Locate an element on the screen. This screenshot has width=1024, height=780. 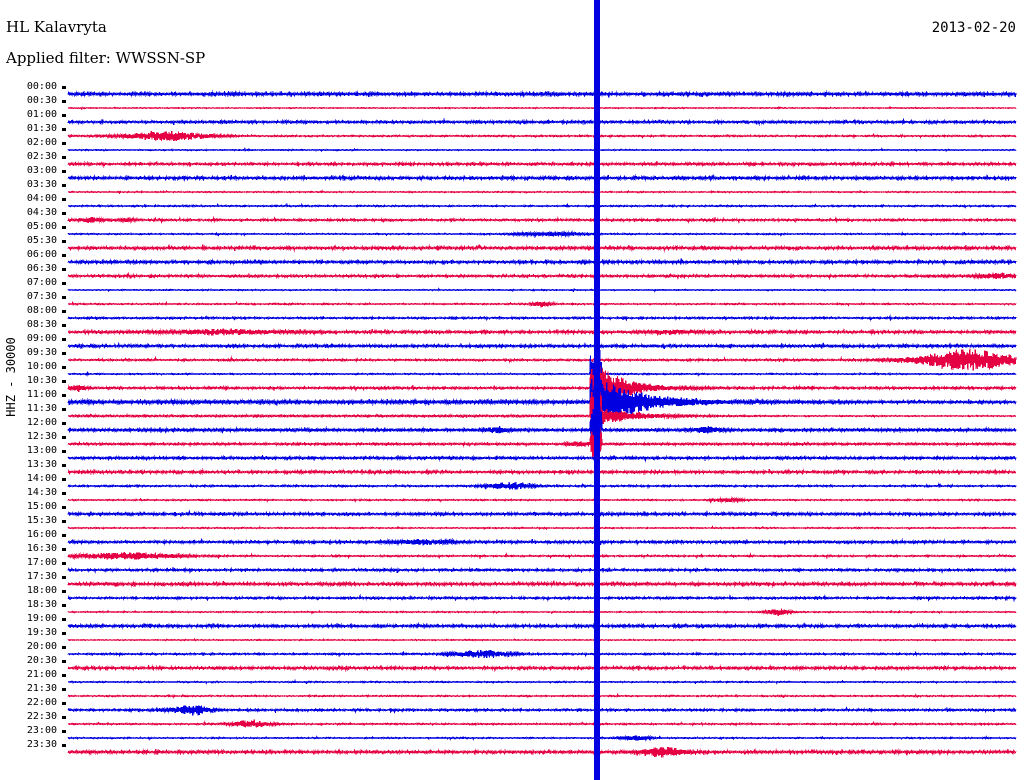
trace-row: 16:00 is located at coordinates (512, 539).